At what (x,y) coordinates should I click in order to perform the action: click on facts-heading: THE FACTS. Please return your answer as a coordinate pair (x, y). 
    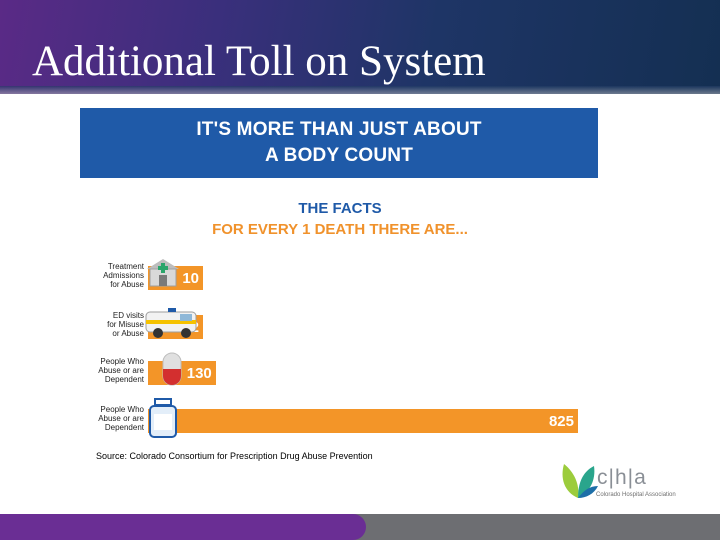
    Looking at the image, I should click on (340, 208).